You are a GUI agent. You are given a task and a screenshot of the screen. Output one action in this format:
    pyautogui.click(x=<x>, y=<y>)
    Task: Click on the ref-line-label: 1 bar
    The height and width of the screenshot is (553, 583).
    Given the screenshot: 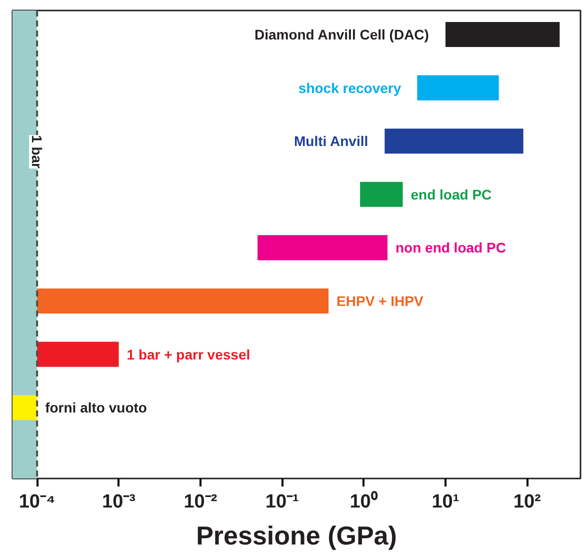 What is the action you would take?
    pyautogui.click(x=37, y=152)
    